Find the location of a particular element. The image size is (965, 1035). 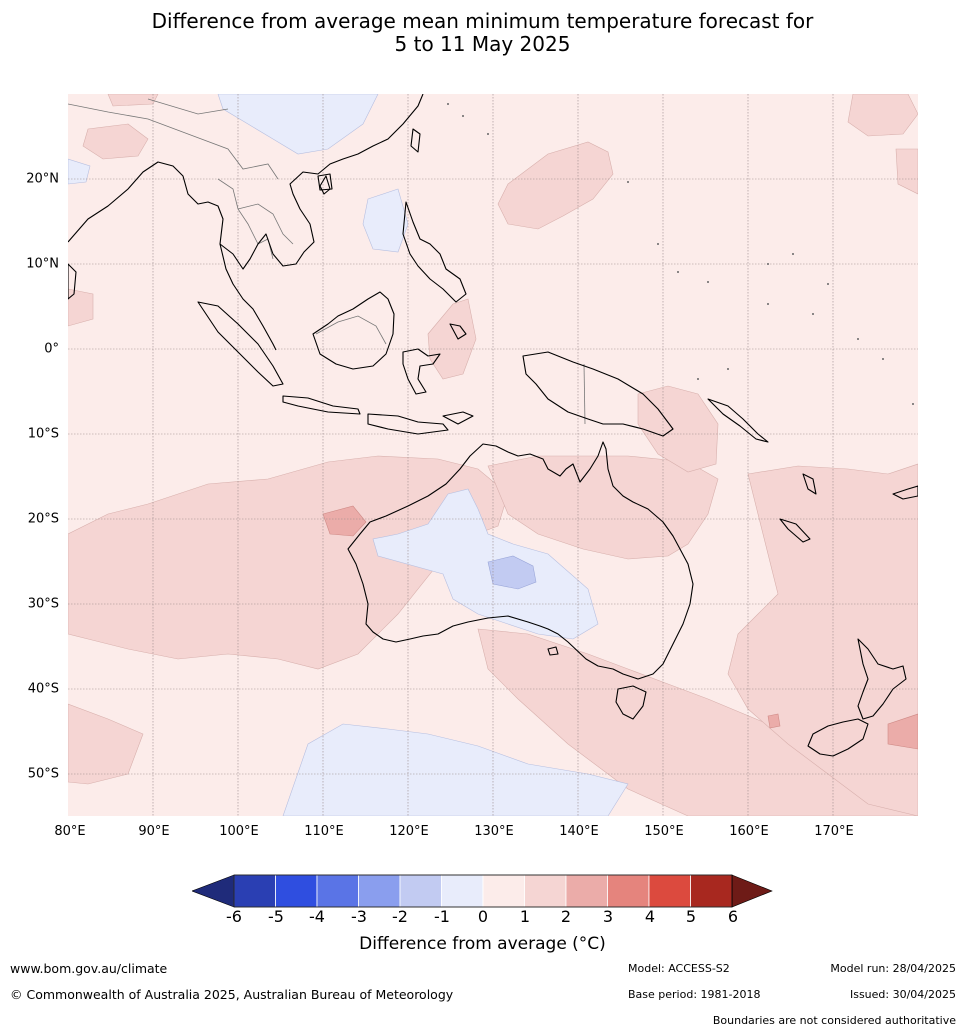

lon-label-100e: 100°E is located at coordinates (239, 831).